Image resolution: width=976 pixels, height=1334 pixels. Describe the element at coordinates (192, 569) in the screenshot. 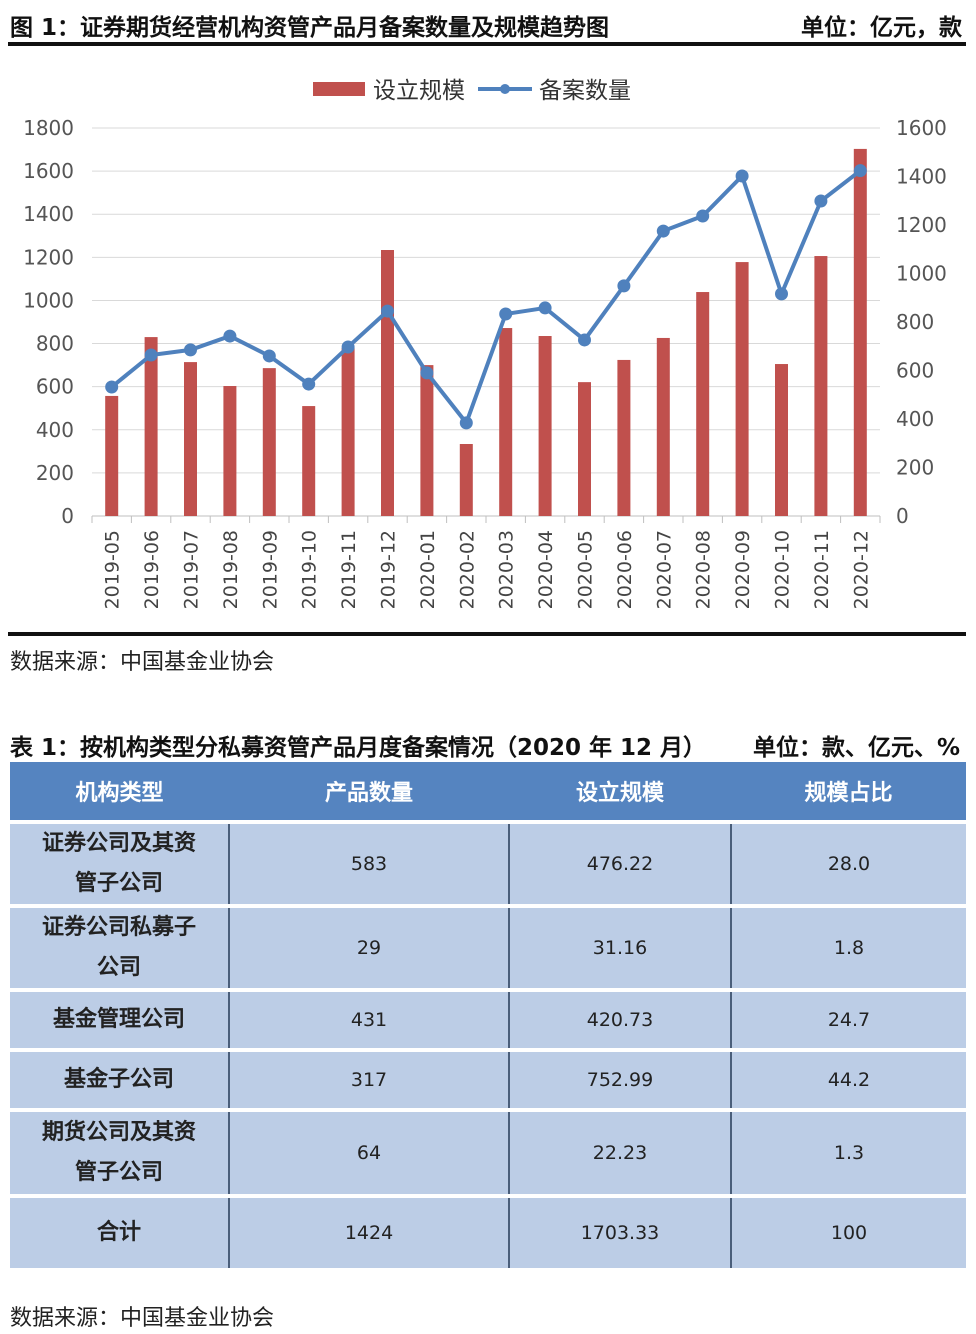

I see `x-tick-label: 2019-07` at that location.